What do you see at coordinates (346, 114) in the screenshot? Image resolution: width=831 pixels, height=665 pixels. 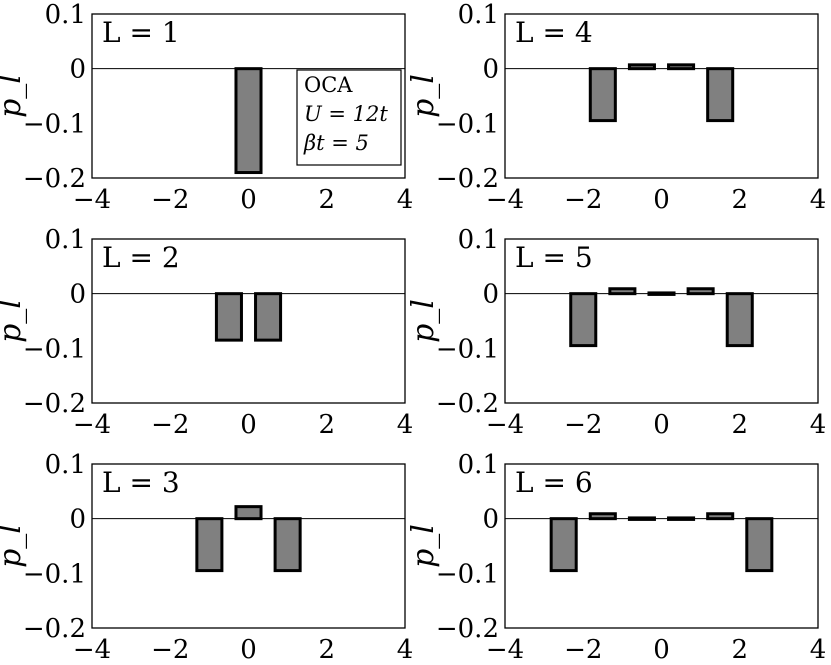 I see `legend-entry: U = 12t` at bounding box center [346, 114].